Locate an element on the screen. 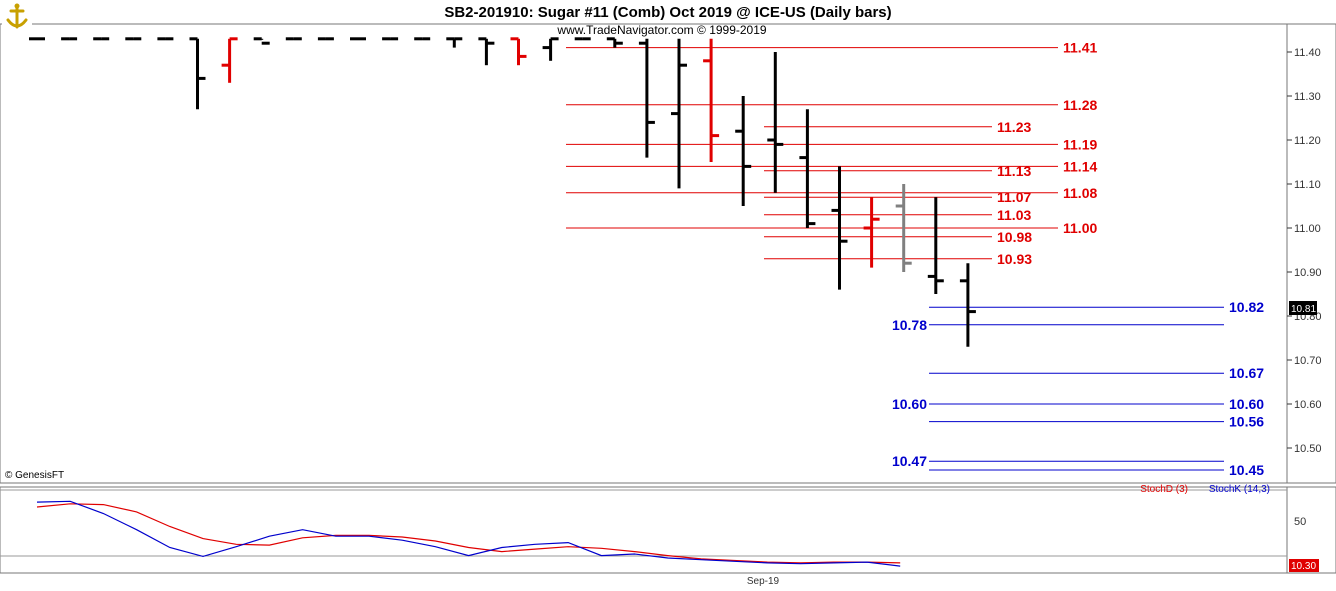 The image size is (1336, 591). stochastic-lines is located at coordinates (468, 533).